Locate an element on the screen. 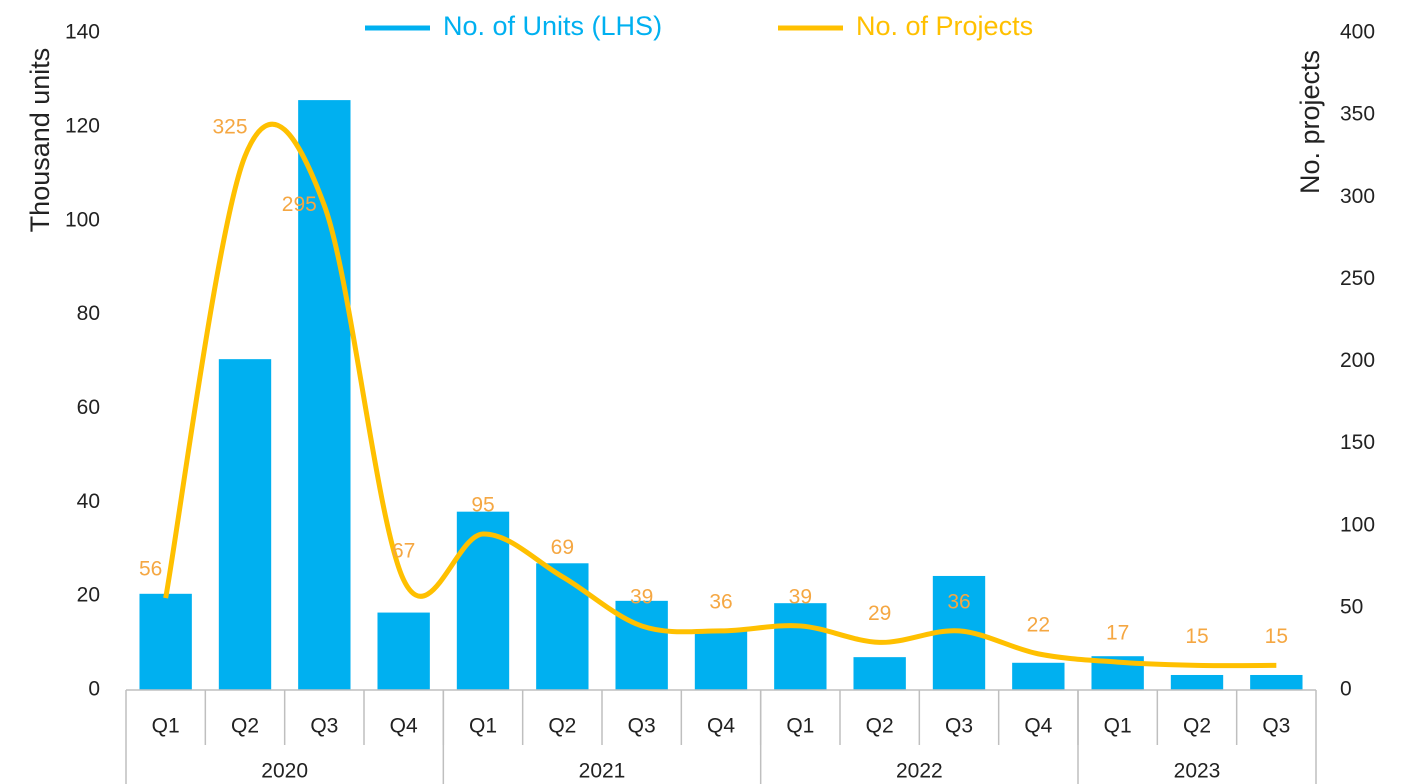 This screenshot has height=784, width=1401. y-tick-label: 40 is located at coordinates (88, 501).